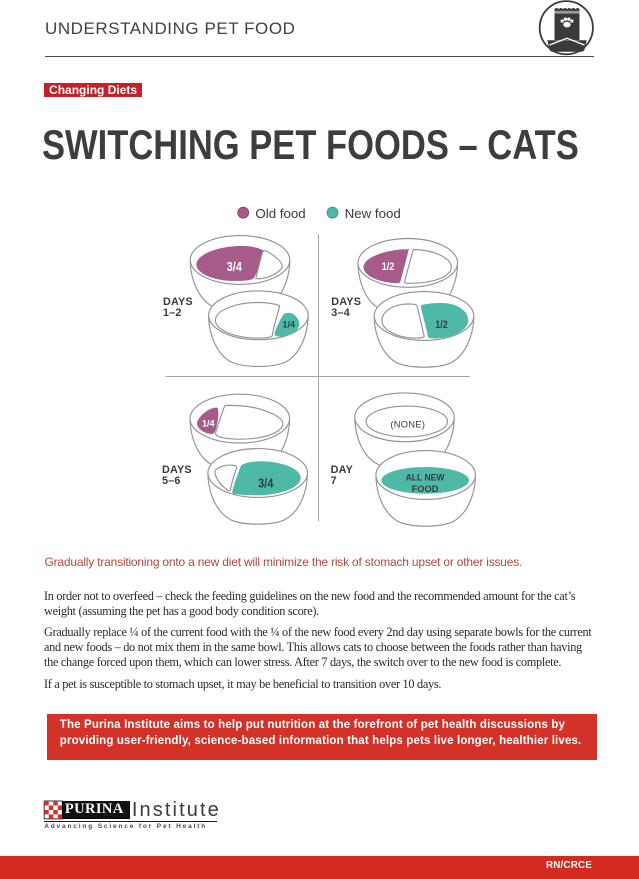 The image size is (639, 879). I want to click on svg-text: ALL NEW, so click(425, 478).